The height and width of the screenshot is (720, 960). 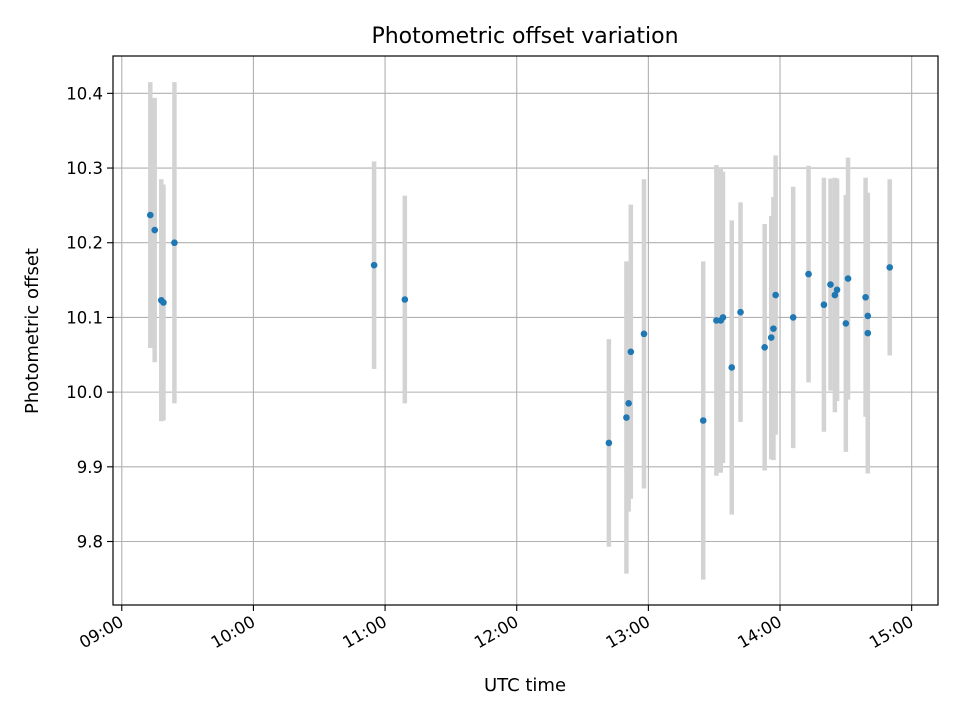 I want to click on y-tick-label: 10.3, so click(x=84, y=168).